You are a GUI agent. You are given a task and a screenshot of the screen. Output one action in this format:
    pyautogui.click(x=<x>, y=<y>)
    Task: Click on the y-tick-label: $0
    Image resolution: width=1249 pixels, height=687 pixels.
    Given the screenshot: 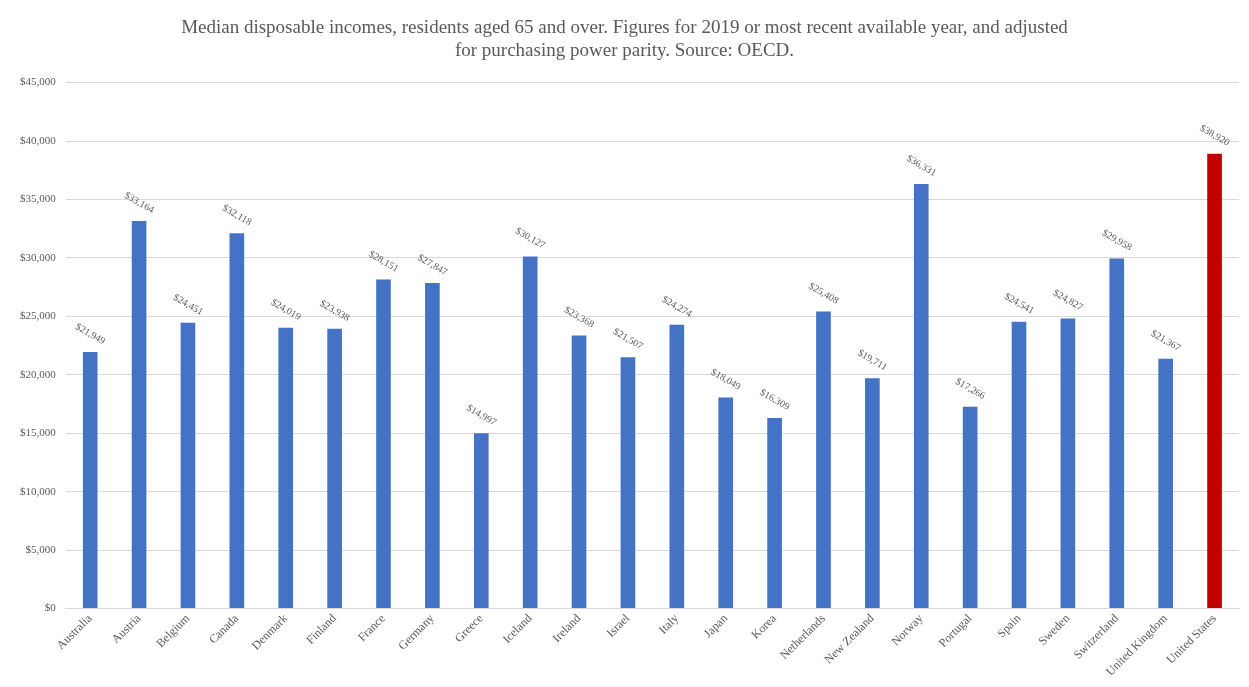 What is the action you would take?
    pyautogui.click(x=50, y=607)
    